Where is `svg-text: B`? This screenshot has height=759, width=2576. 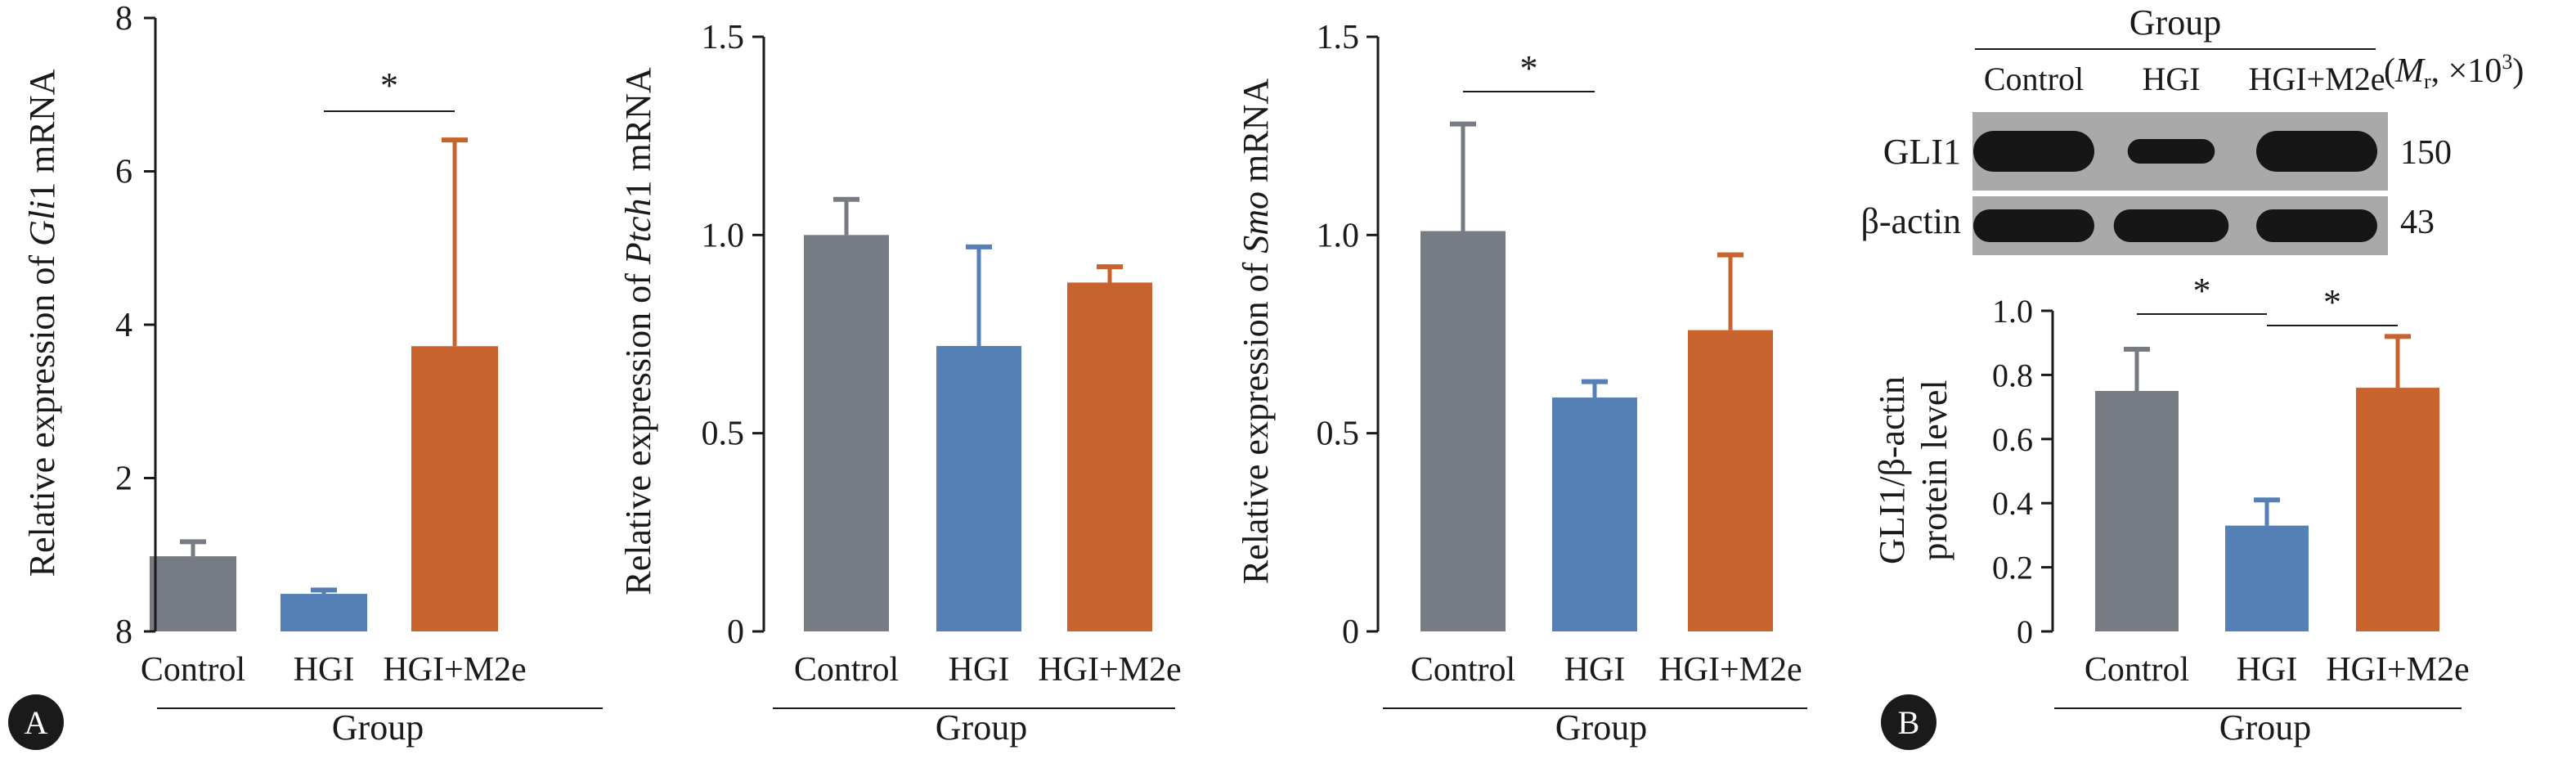
svg-text: B is located at coordinates (1909, 722).